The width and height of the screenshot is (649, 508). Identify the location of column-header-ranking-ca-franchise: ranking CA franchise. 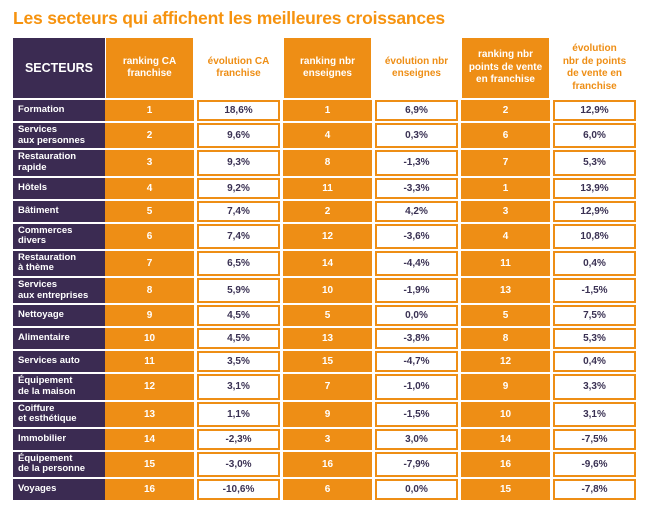
(149, 68).